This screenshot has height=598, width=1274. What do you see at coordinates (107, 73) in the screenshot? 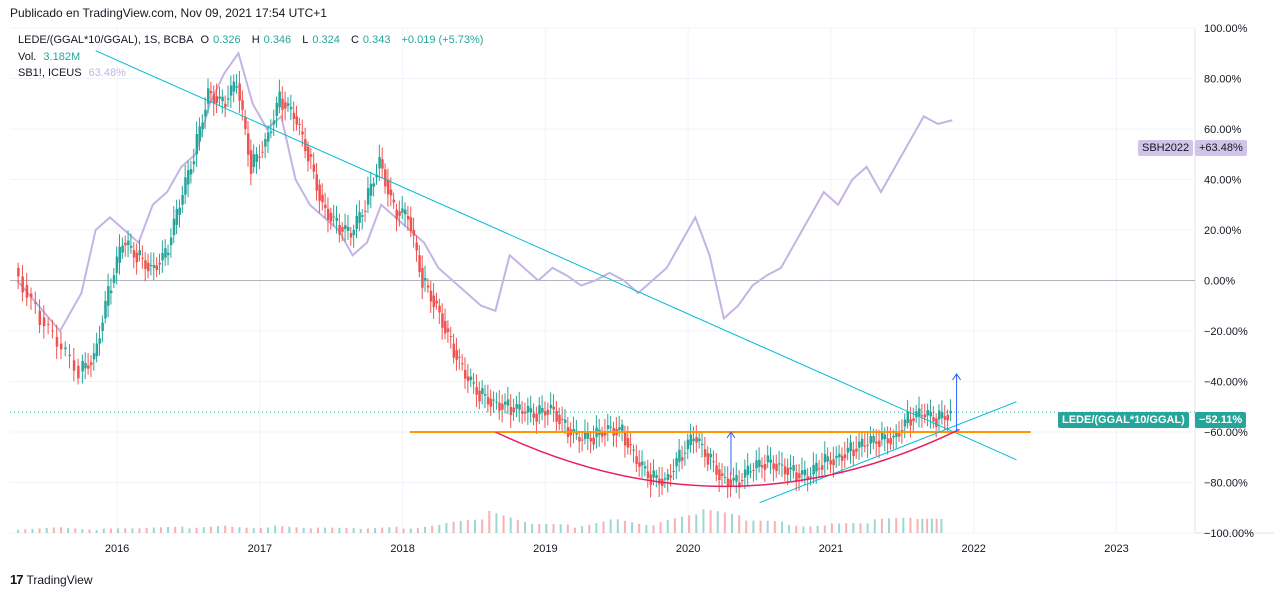
I see `legend-compare-value: 63.48%` at bounding box center [107, 73].